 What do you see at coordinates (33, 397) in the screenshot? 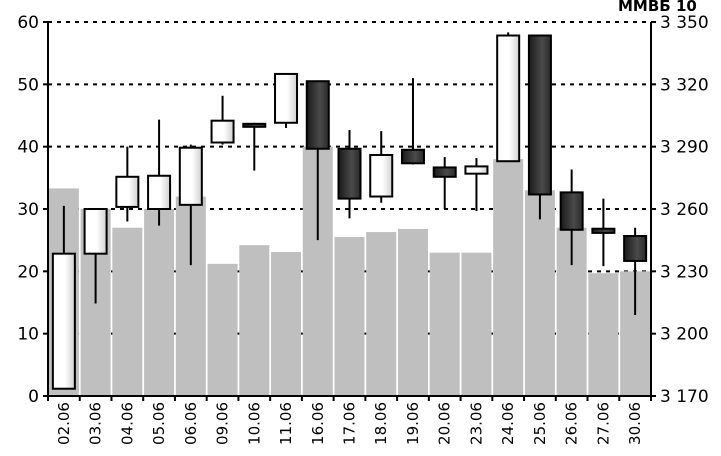
I see `left-tick-label: 0` at bounding box center [33, 397].